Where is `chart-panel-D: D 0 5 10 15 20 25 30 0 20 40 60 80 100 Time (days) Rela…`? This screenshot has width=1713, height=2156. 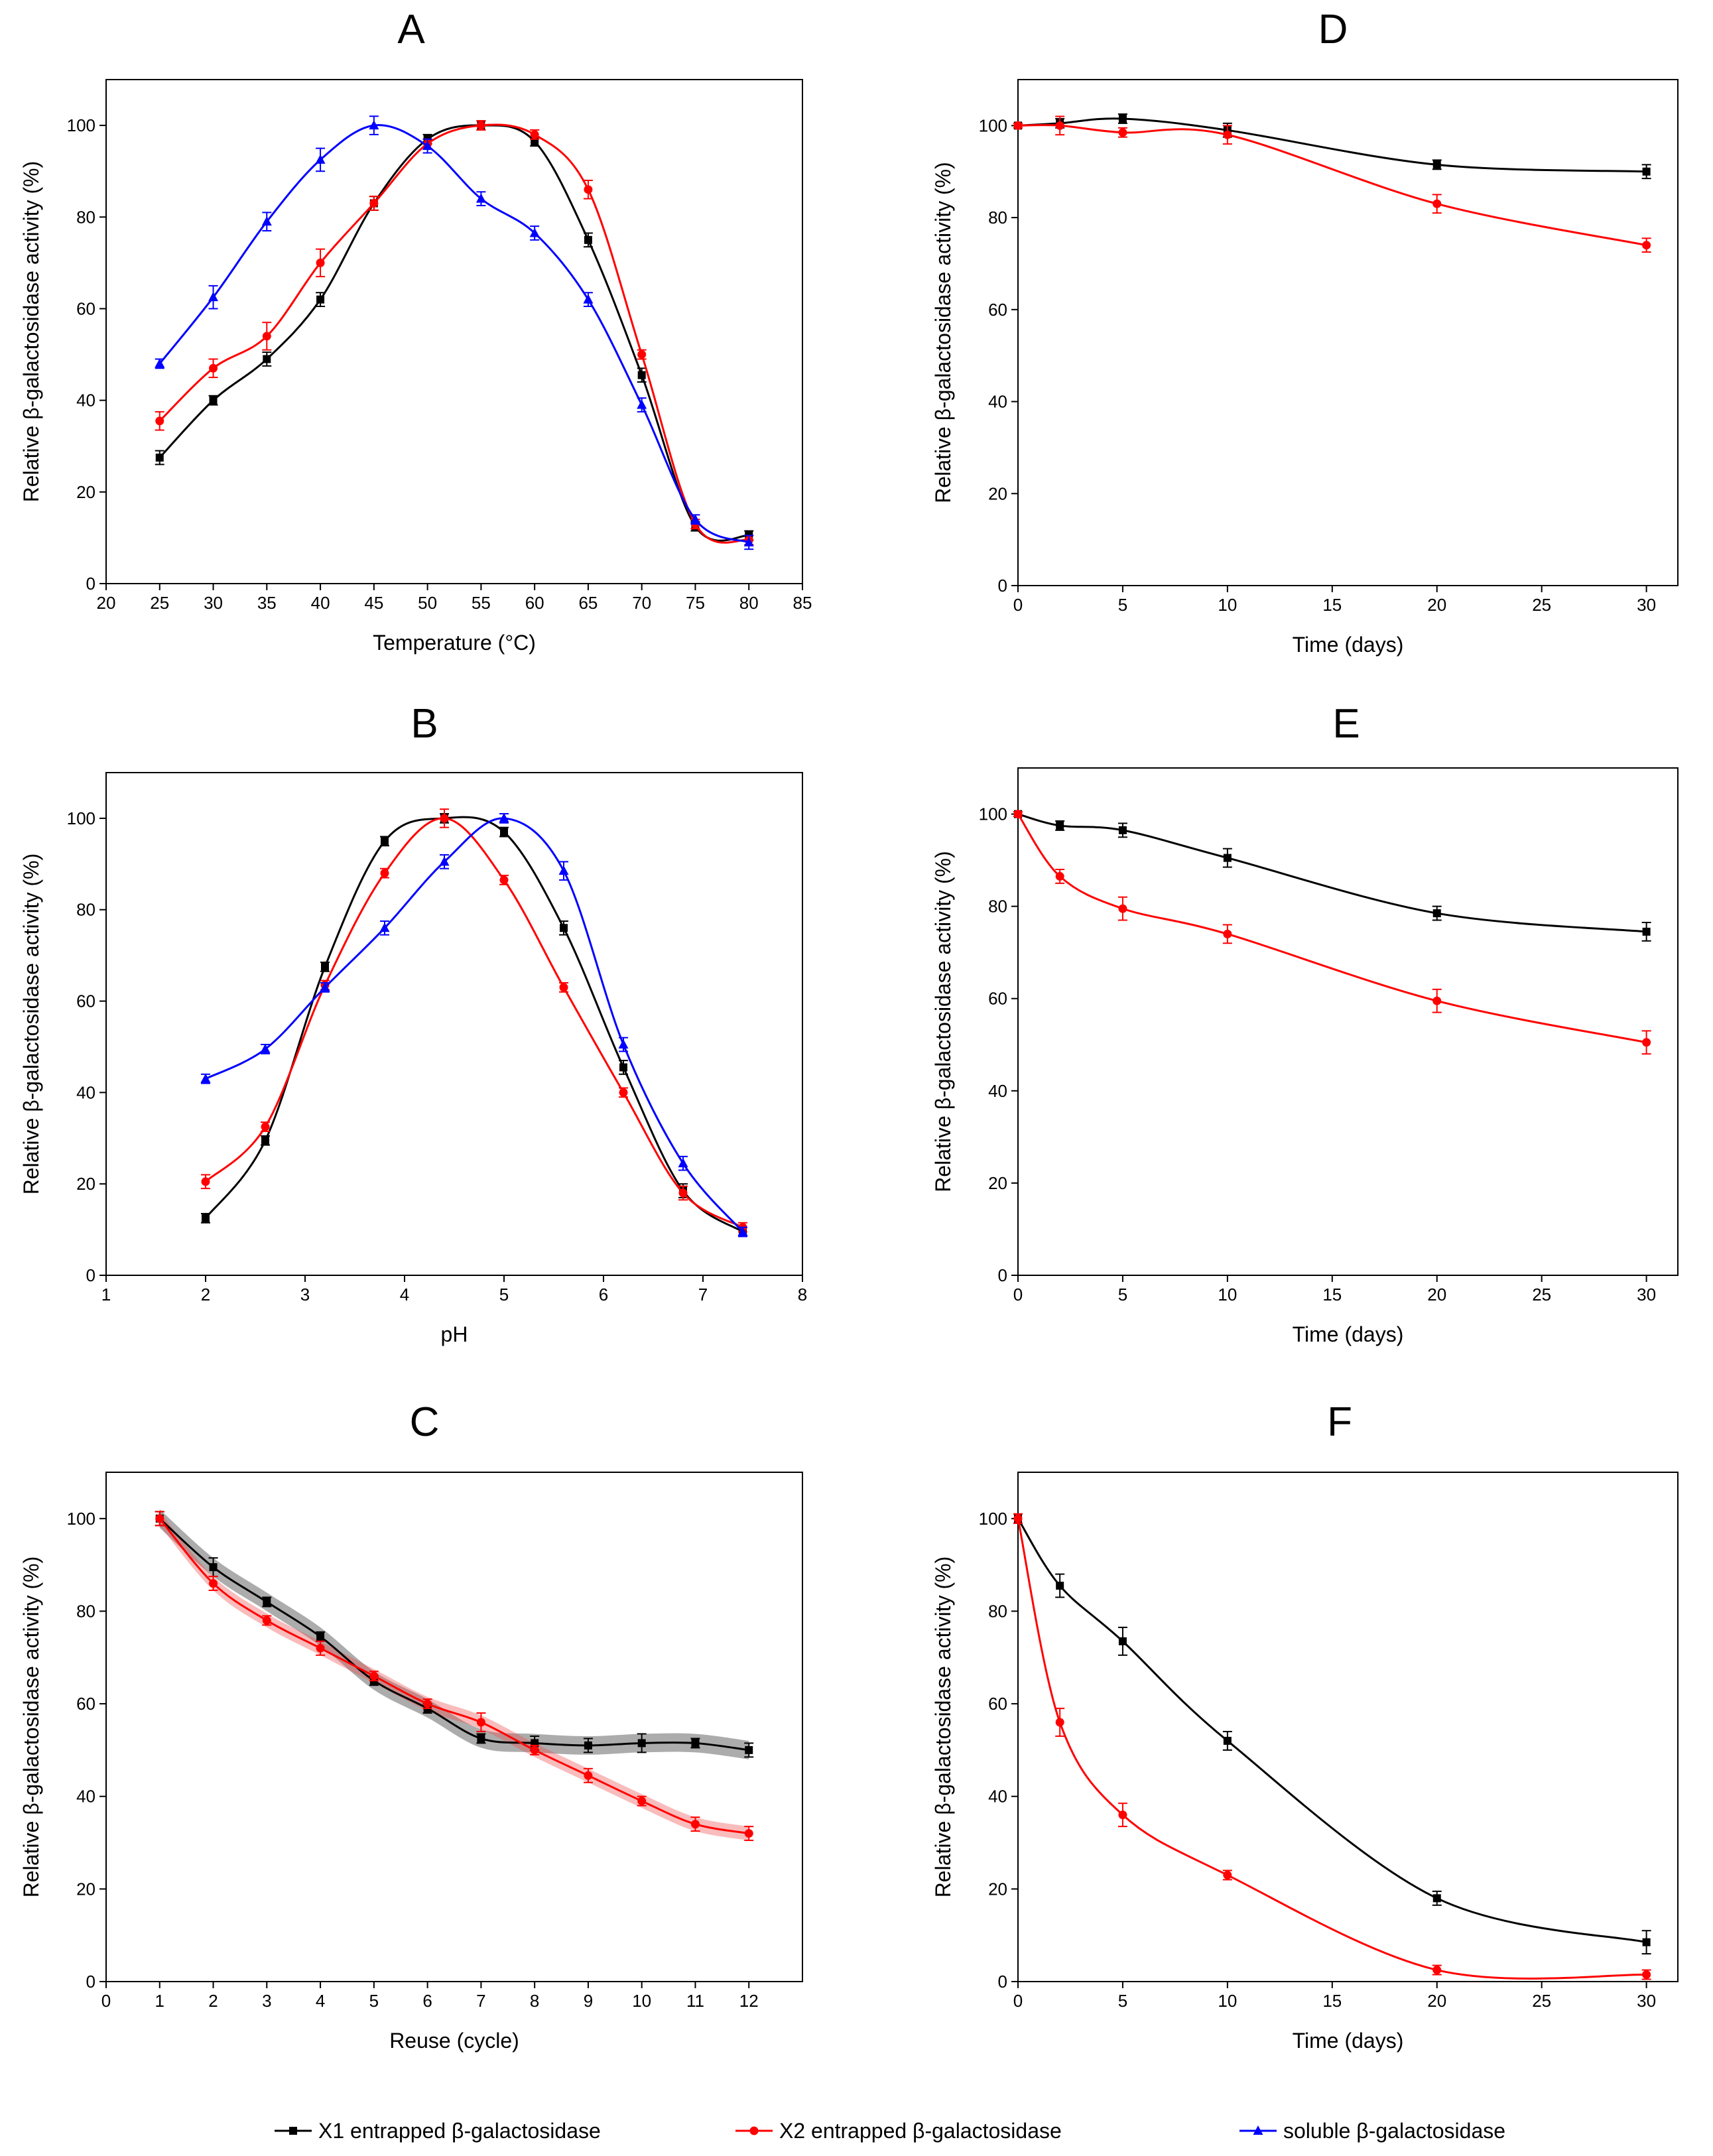
chart-panel-D: D 0 5 10 15 20 25 30 0 20 40 60 80 100 Time (days) Rela… is located at coordinates (1305, 332).